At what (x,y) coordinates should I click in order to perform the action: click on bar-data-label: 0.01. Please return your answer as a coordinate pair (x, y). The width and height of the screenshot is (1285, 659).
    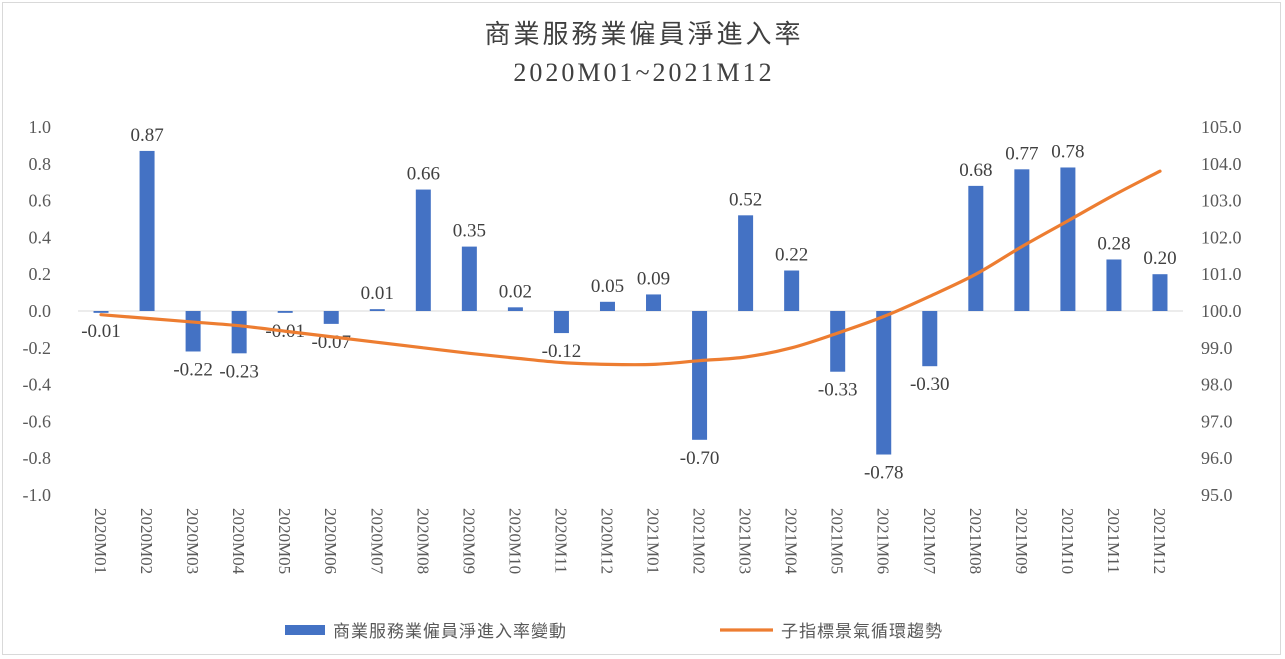
    Looking at the image, I should click on (377, 293).